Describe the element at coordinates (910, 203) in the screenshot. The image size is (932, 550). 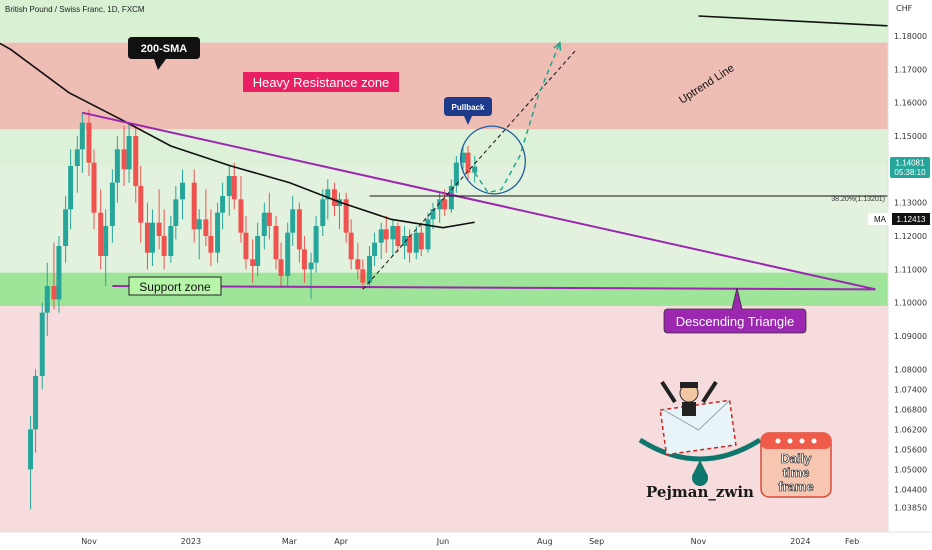
I see `y-tick-5: 1.13000` at that location.